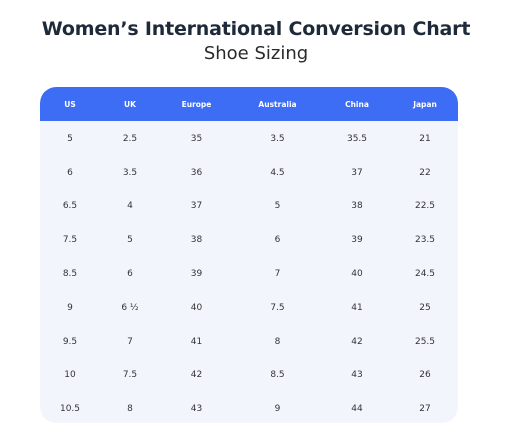  What do you see at coordinates (425, 240) in the screenshot?
I see `cell-japan: 23.5` at bounding box center [425, 240].